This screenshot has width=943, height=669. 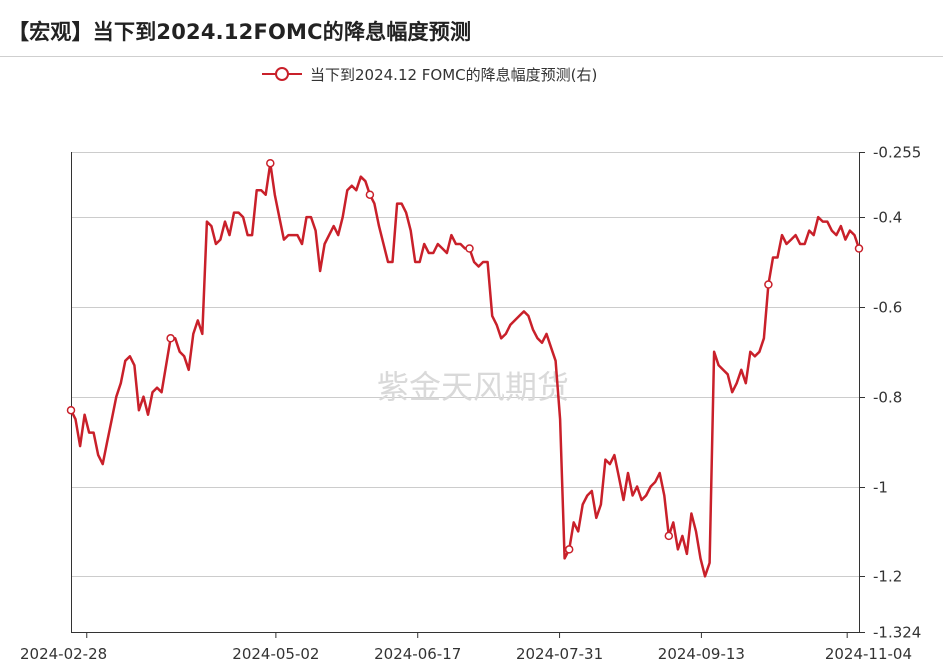 What do you see at coordinates (275, 654) in the screenshot?
I see `x-tick-label: 2024-05-02` at bounding box center [275, 654].